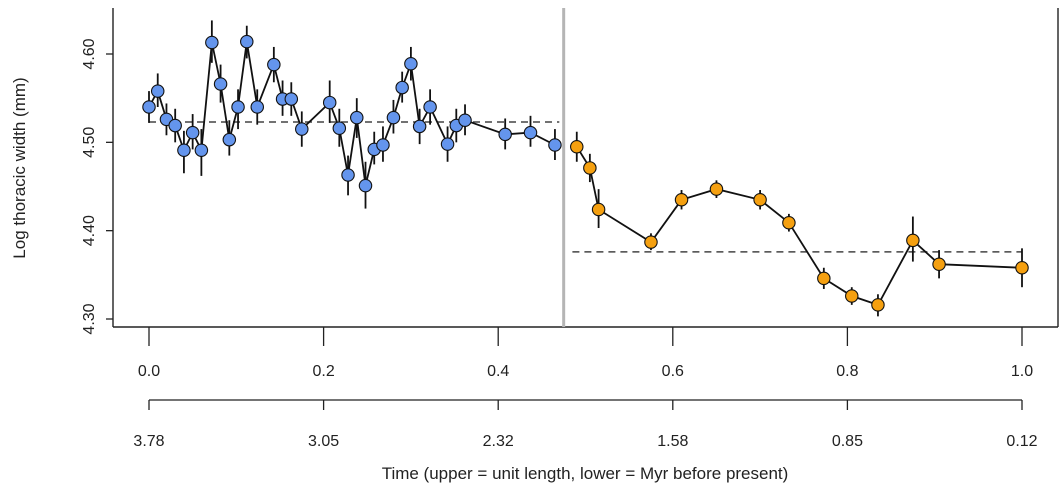  Describe the element at coordinates (498, 441) in the screenshot. I see `x-lower-tick-label: 2.32` at that location.